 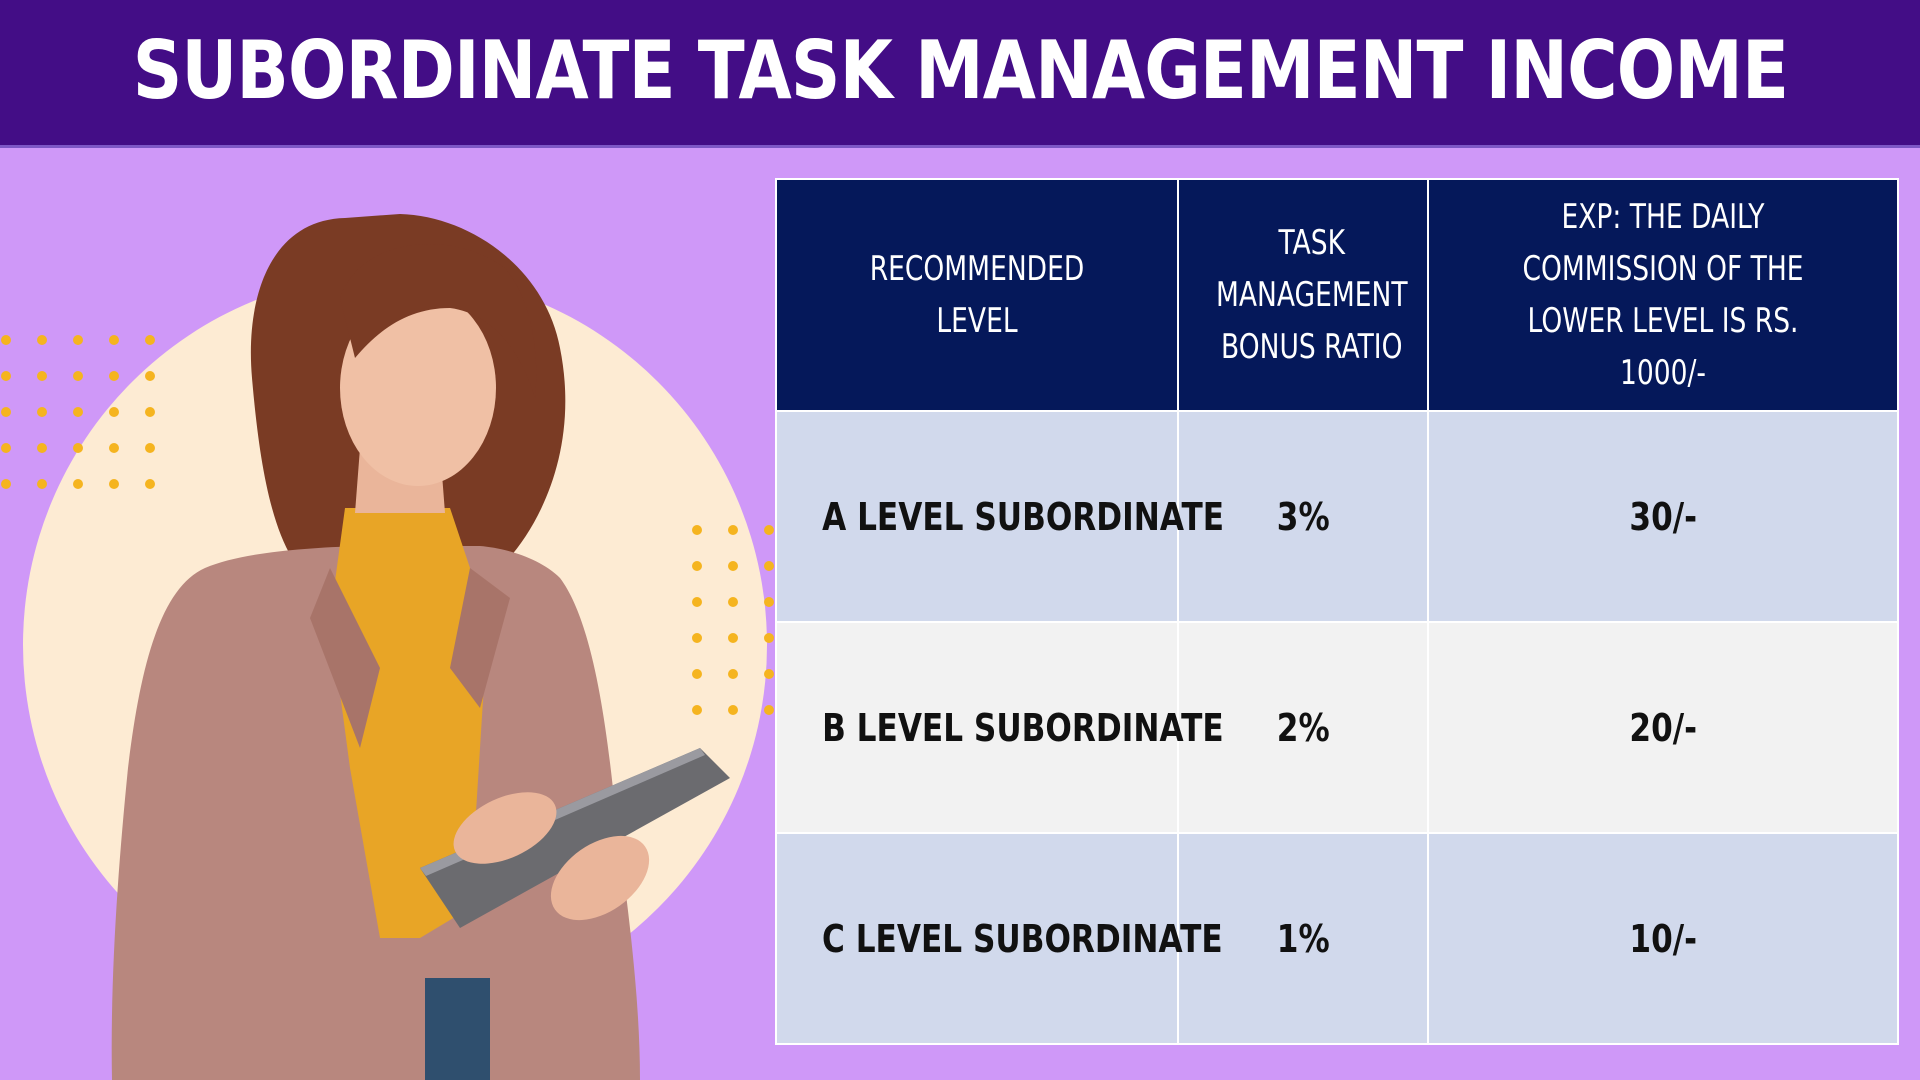 I want to click on sweater, so click(x=407, y=723).